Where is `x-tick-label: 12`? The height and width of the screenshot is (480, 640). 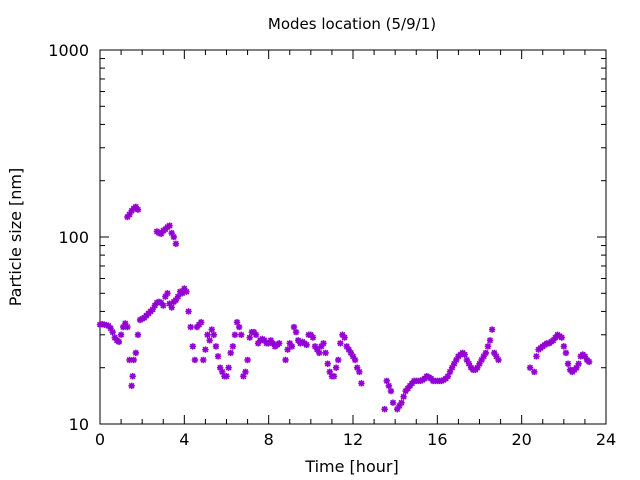 x-tick-label: 12 is located at coordinates (353, 439).